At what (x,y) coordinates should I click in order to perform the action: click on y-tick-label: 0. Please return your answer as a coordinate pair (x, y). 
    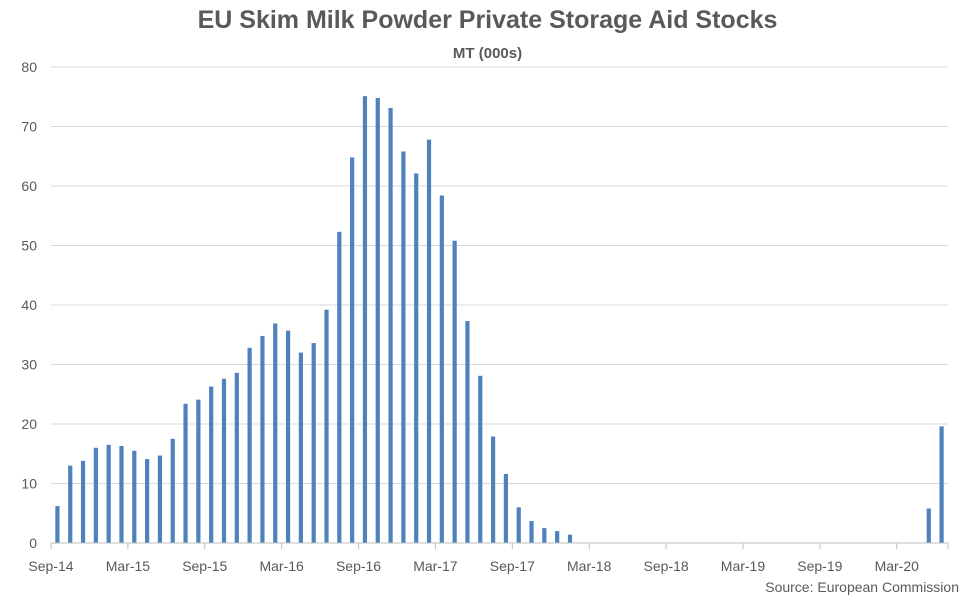
    Looking at the image, I should click on (33, 543).